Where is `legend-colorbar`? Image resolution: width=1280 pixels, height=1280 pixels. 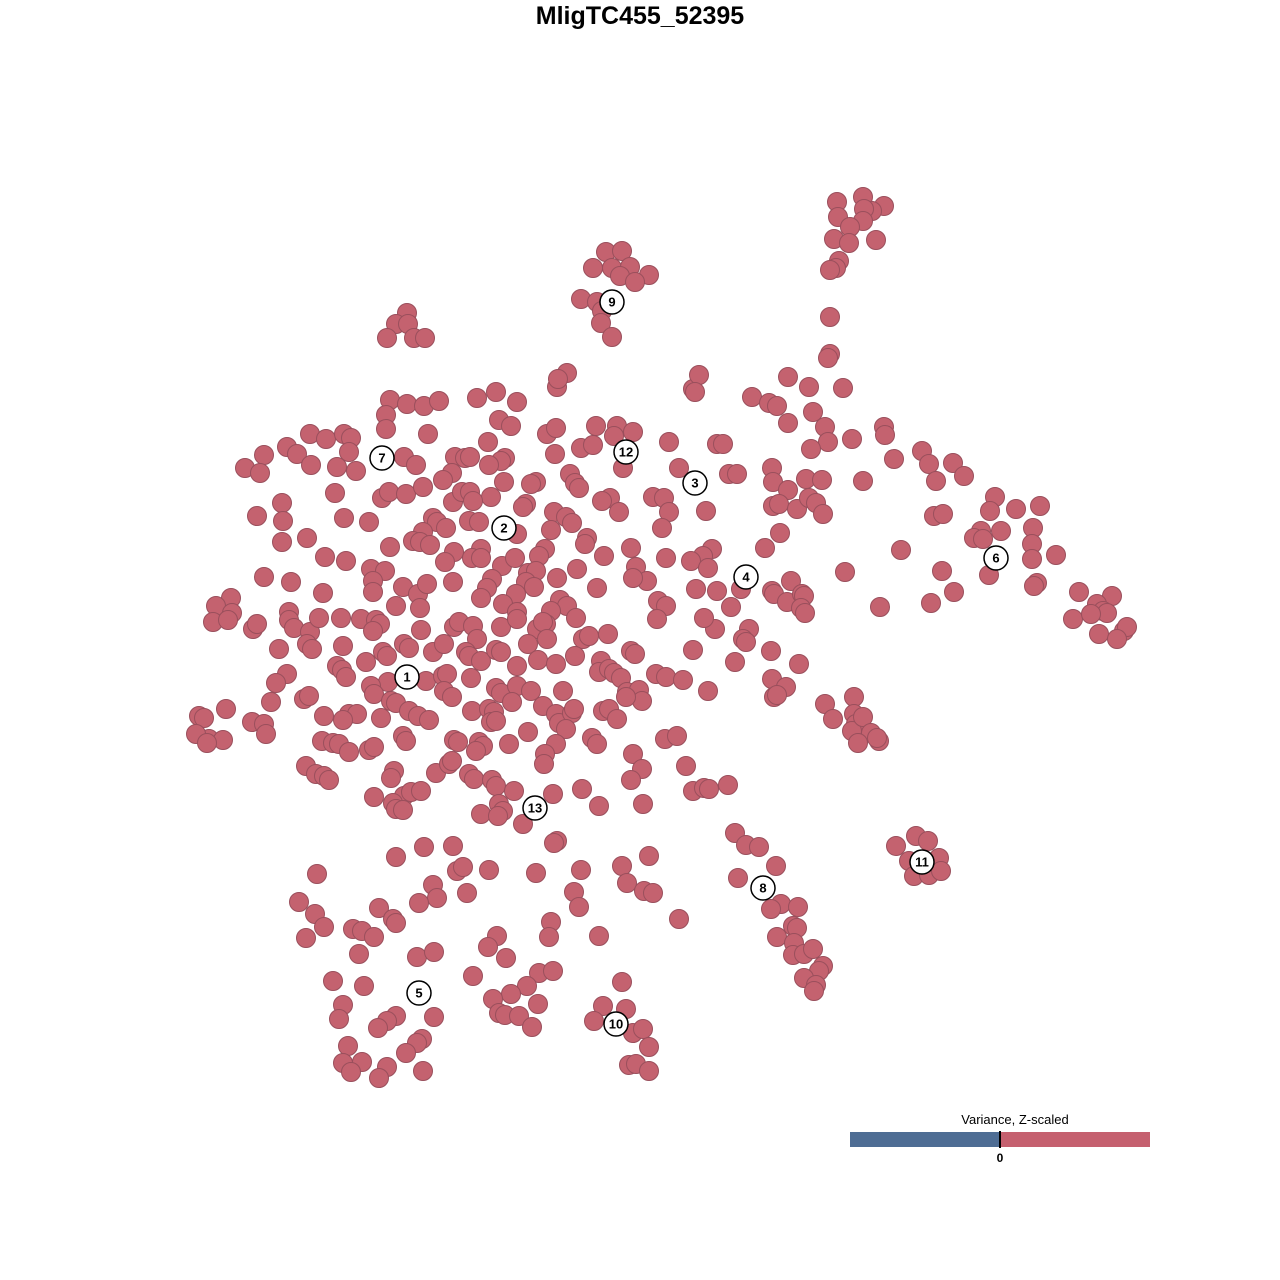
legend-colorbar is located at coordinates (1000, 1139).